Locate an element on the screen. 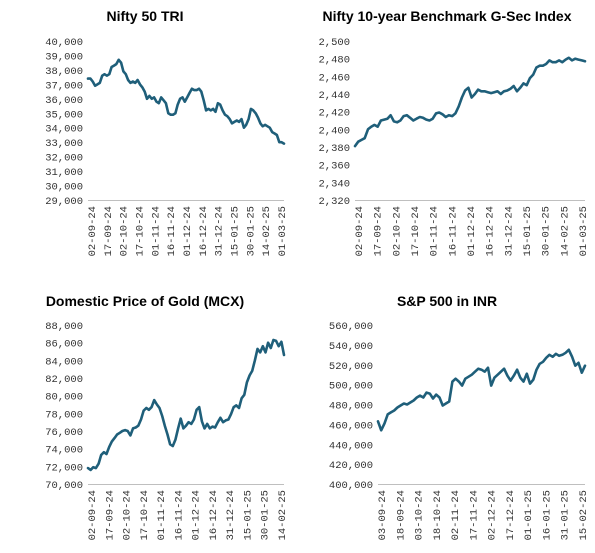  y-tick-label: 2,440 is located at coordinates (334, 96).